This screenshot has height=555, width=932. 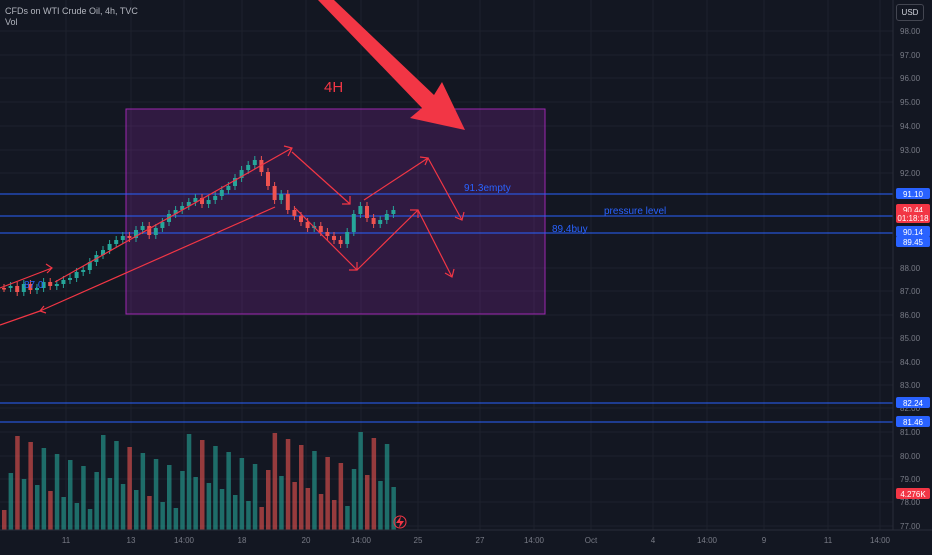 I want to click on price-badge: 81.46, so click(x=913, y=421).